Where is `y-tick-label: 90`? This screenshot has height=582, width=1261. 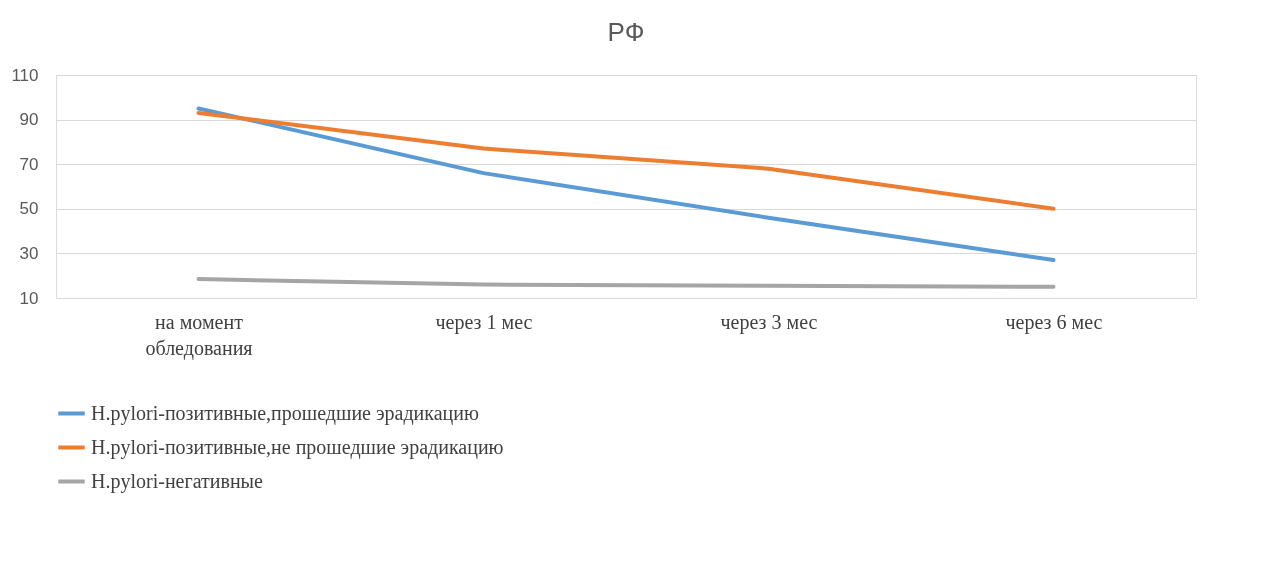
y-tick-label: 90 is located at coordinates (29, 120).